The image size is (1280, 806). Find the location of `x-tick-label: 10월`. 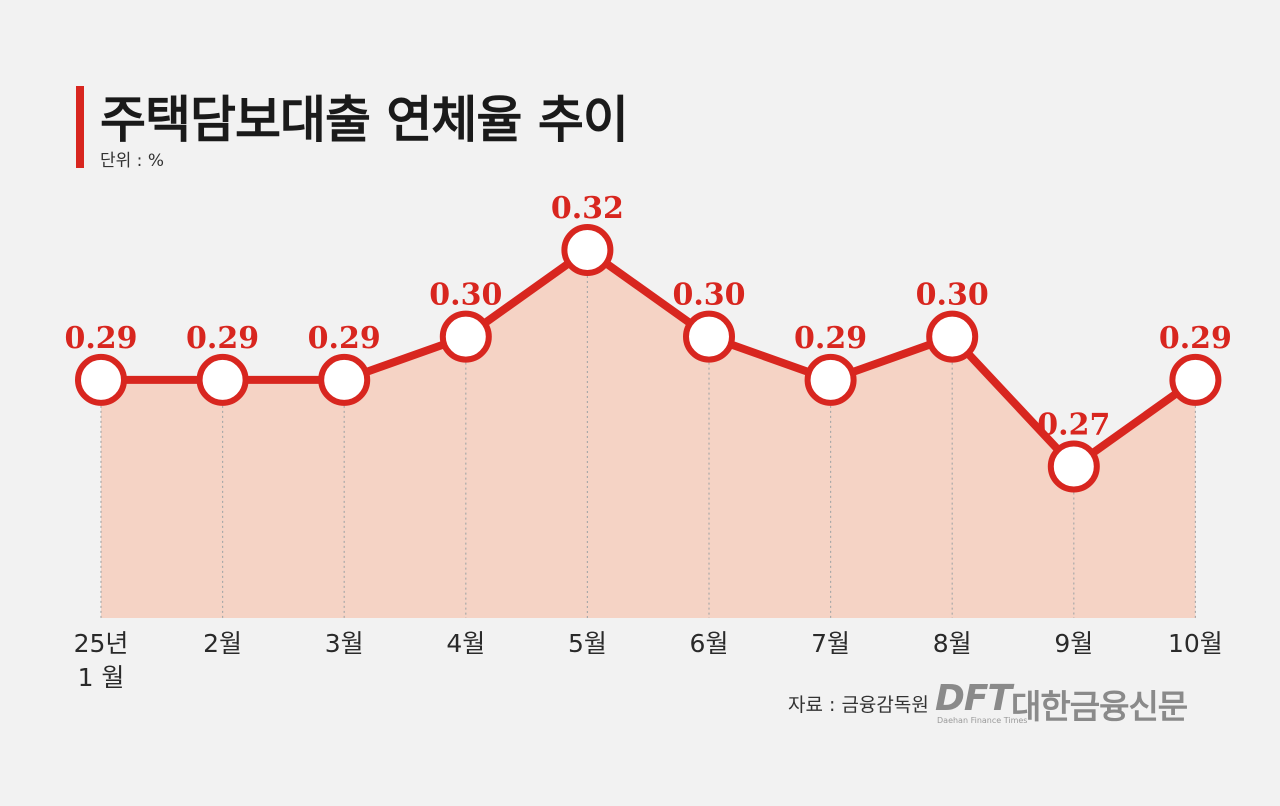

x-tick-label: 10월 is located at coordinates (1195, 643).